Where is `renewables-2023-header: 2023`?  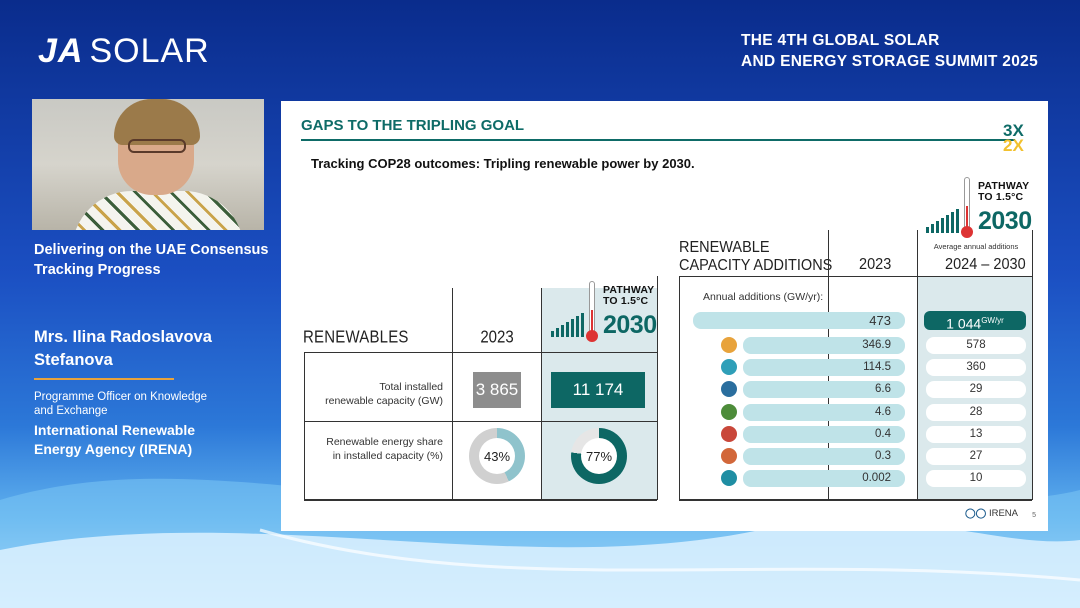
renewables-2023-header: 2023 is located at coordinates (497, 337).